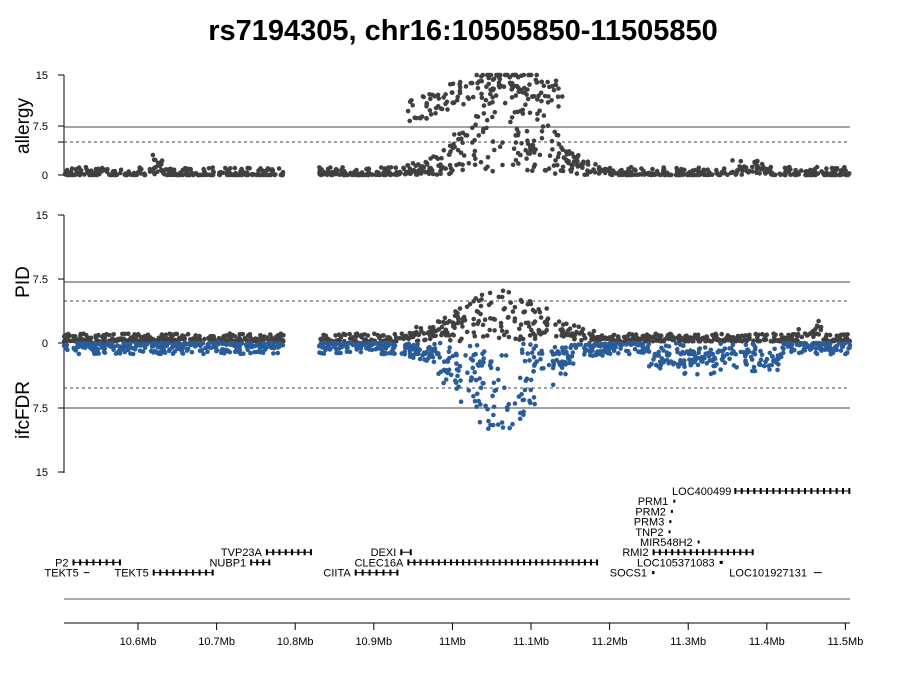 This screenshot has height=700, width=900. I want to click on x-tick-label: 10.7Mb, so click(216, 642).